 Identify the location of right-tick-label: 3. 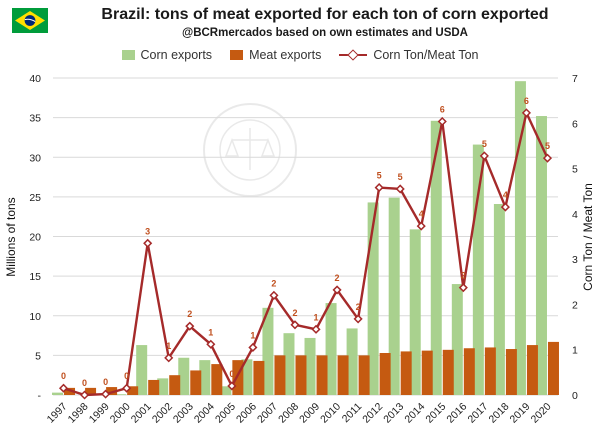
(575, 260).